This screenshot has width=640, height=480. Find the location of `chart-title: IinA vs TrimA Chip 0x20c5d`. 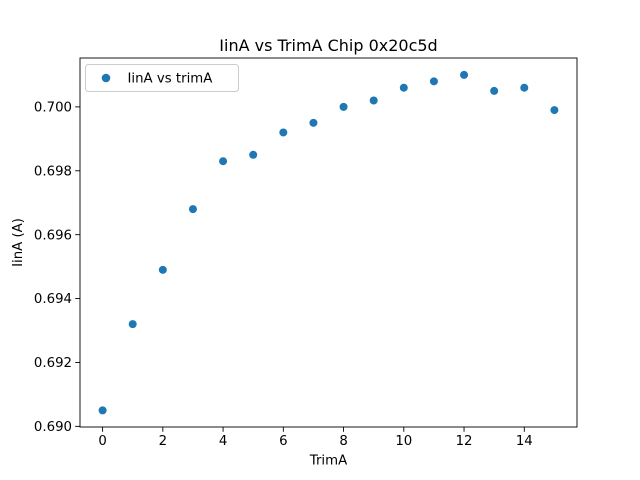

chart-title: IinA vs TrimA Chip 0x20c5d is located at coordinates (328, 45).